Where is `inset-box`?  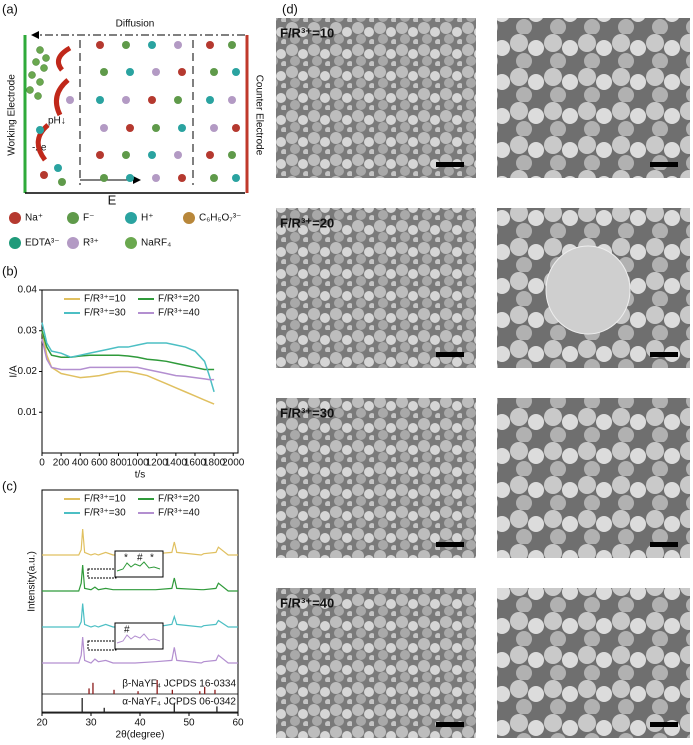
inset-box is located at coordinates (102, 573).